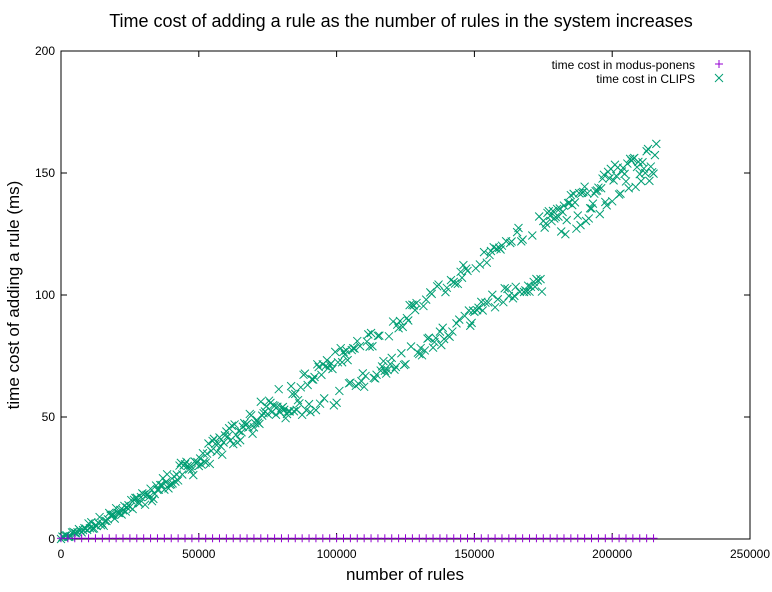  Describe the element at coordinates (45, 51) in the screenshot. I see `y-tick-label: 200` at that location.